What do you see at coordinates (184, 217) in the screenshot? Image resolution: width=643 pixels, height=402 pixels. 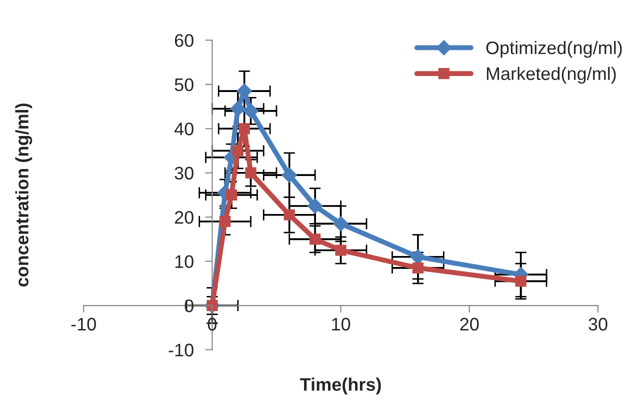 I see `y-tick-label: 20` at bounding box center [184, 217].